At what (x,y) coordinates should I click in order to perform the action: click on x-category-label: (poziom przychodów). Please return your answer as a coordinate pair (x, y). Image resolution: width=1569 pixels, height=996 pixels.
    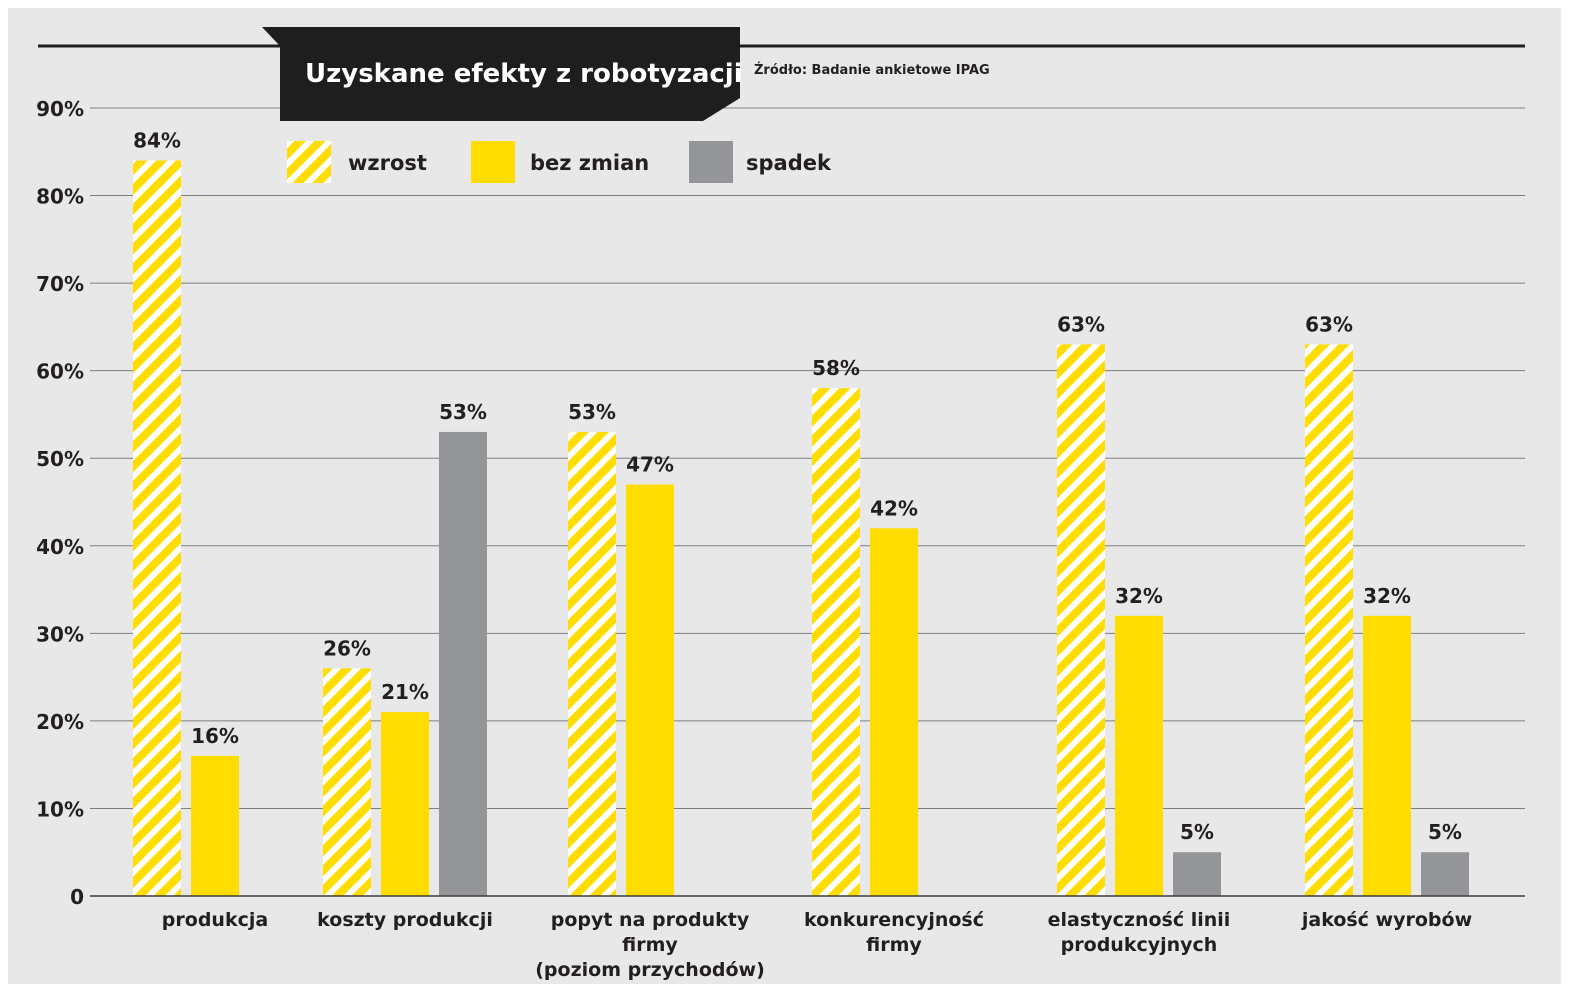
    Looking at the image, I should click on (650, 970).